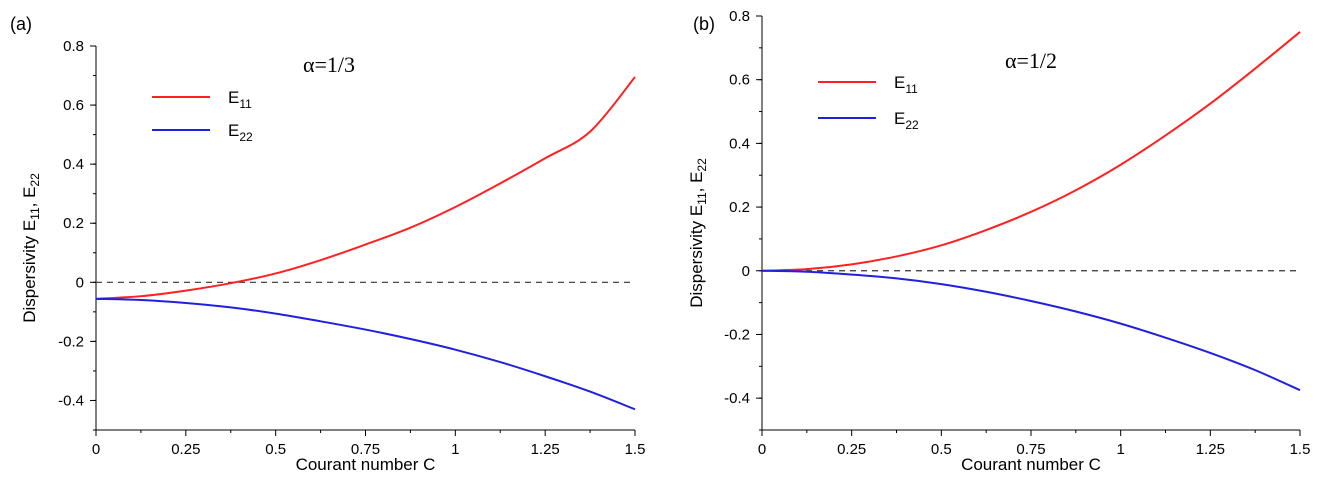 The height and width of the screenshot is (502, 1323). What do you see at coordinates (704, 24) in the screenshot?
I see `panel-label: (b)` at bounding box center [704, 24].